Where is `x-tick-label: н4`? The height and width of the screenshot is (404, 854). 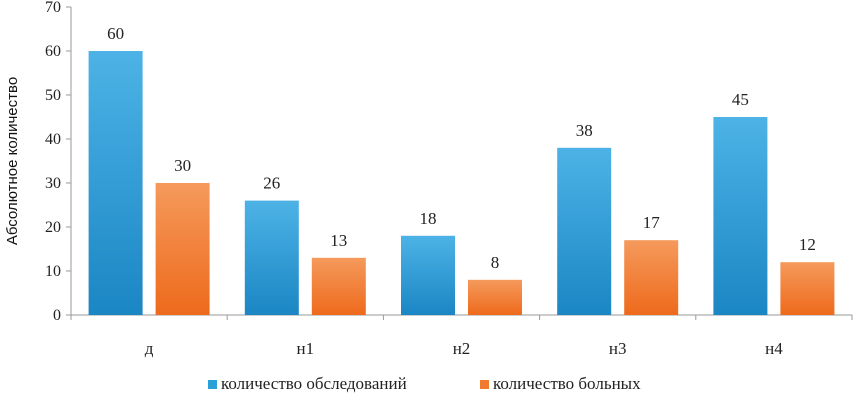
x-tick-label: н4 is located at coordinates (774, 348).